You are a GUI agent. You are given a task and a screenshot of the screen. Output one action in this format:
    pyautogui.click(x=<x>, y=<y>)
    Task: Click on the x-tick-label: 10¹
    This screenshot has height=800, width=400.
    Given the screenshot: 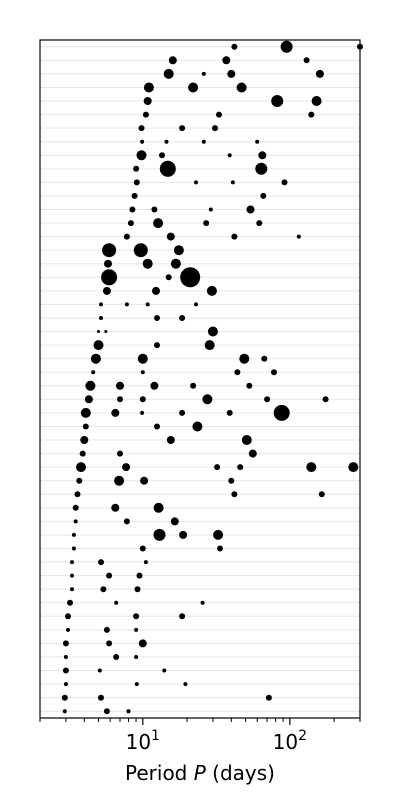 What is the action you would take?
    pyautogui.click(x=143, y=741)
    